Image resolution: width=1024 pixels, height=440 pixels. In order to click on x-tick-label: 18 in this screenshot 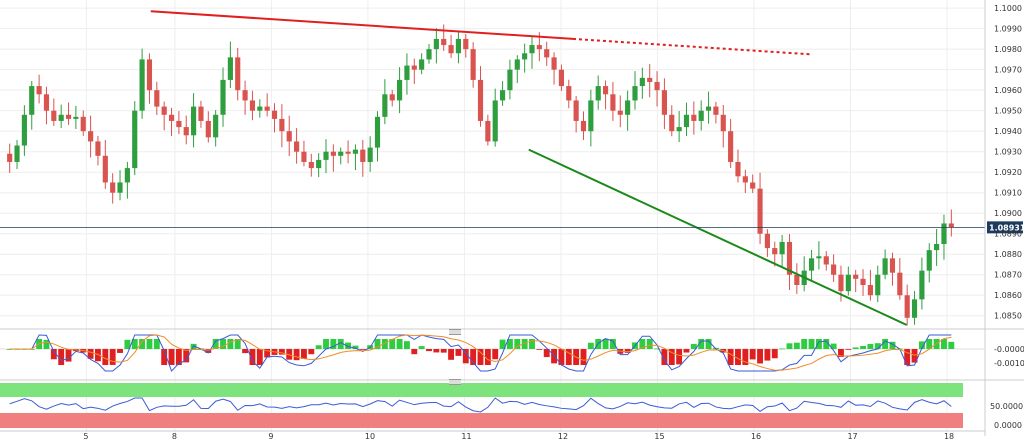, I will do `click(949, 436)`.